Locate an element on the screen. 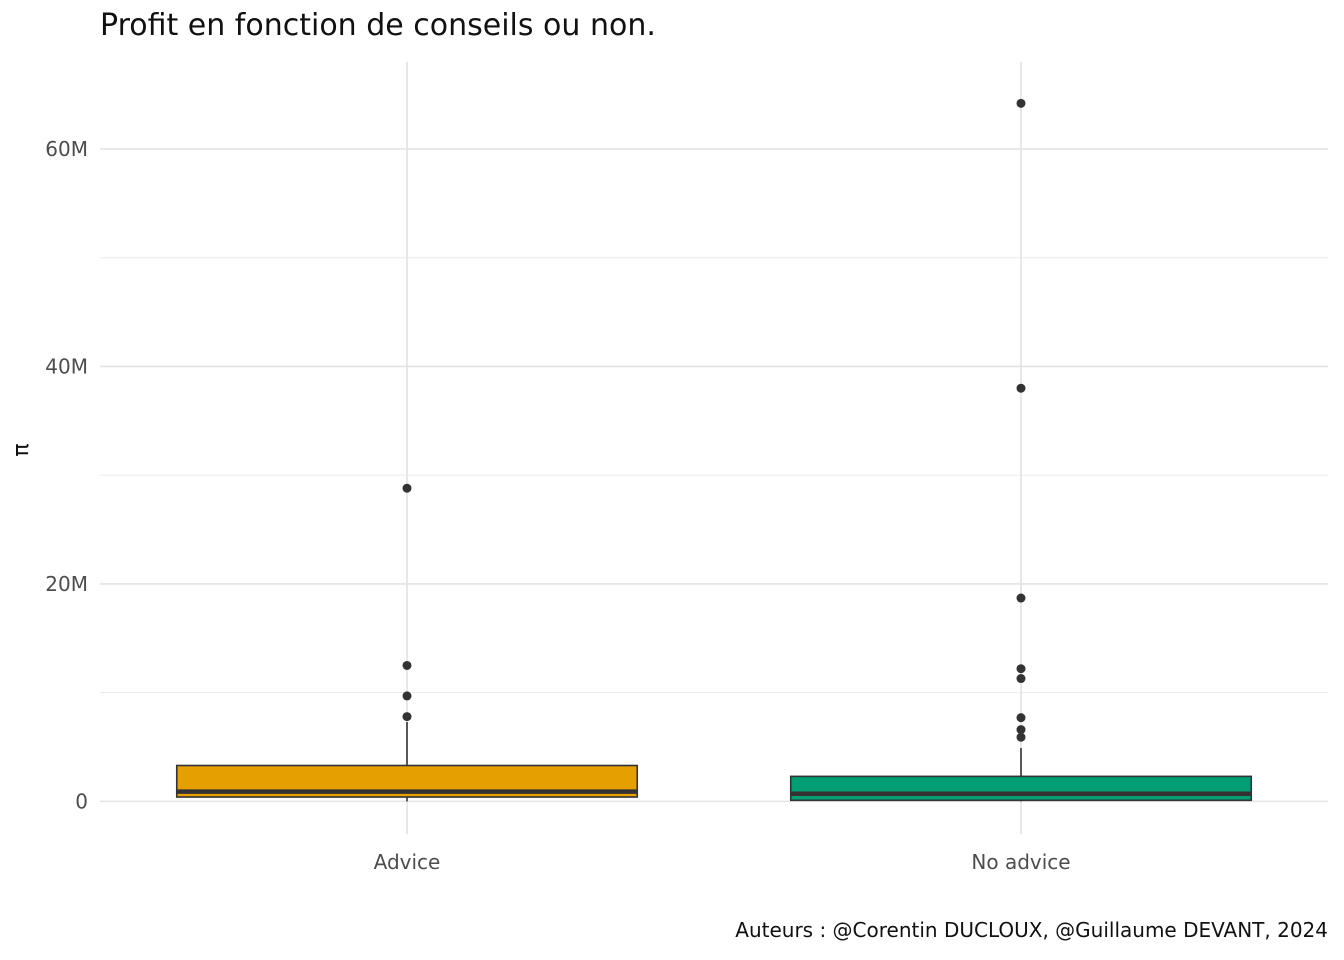 The image size is (1344, 960). y-tick-label: 20M is located at coordinates (66, 584).